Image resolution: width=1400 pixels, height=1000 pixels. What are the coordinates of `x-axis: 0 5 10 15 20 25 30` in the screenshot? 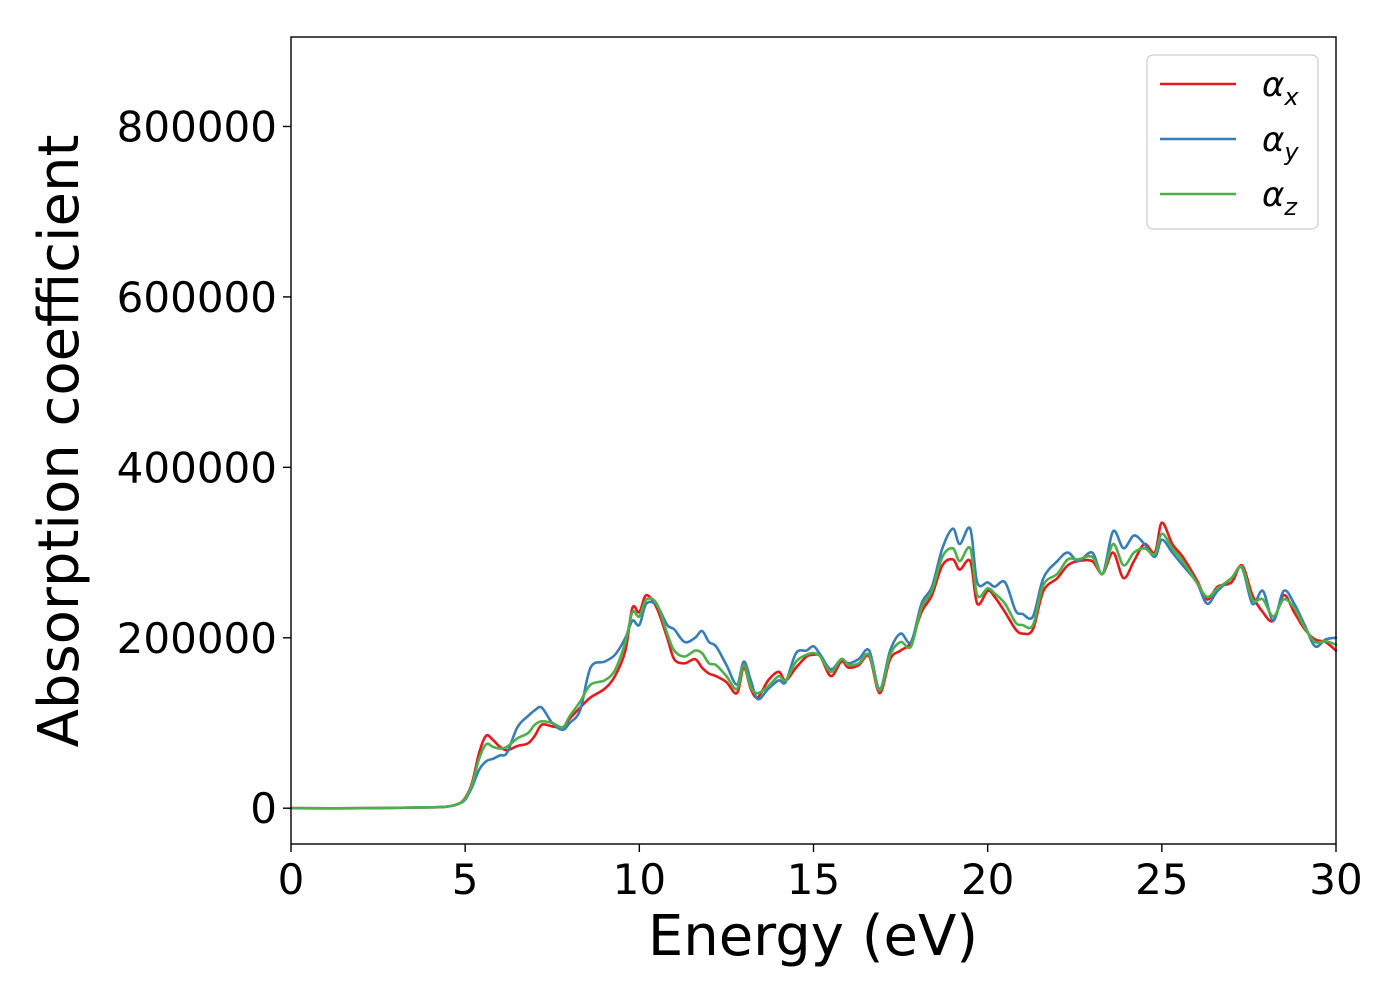 It's located at (820, 874).